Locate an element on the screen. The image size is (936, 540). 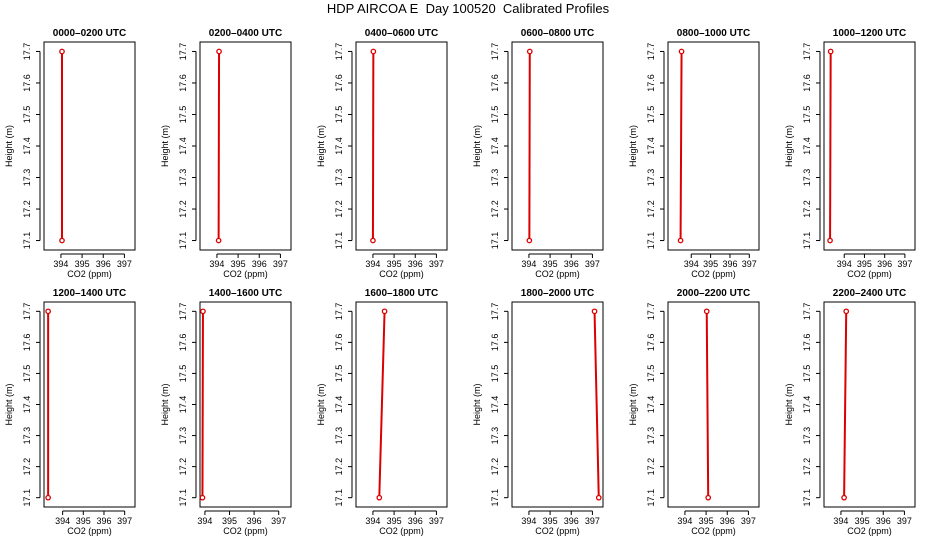
panel-title: 1200–1400 UTC is located at coordinates (89, 293).